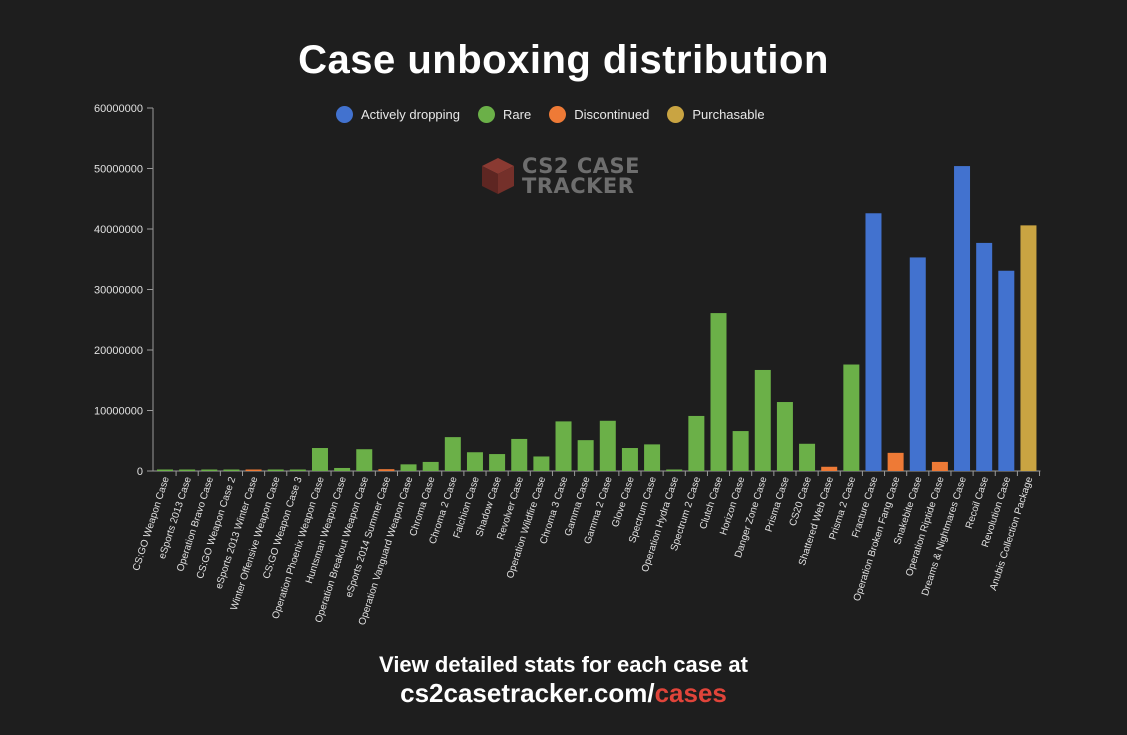 The height and width of the screenshot is (735, 1127). I want to click on watermark-line2: TRACKER, so click(578, 186).